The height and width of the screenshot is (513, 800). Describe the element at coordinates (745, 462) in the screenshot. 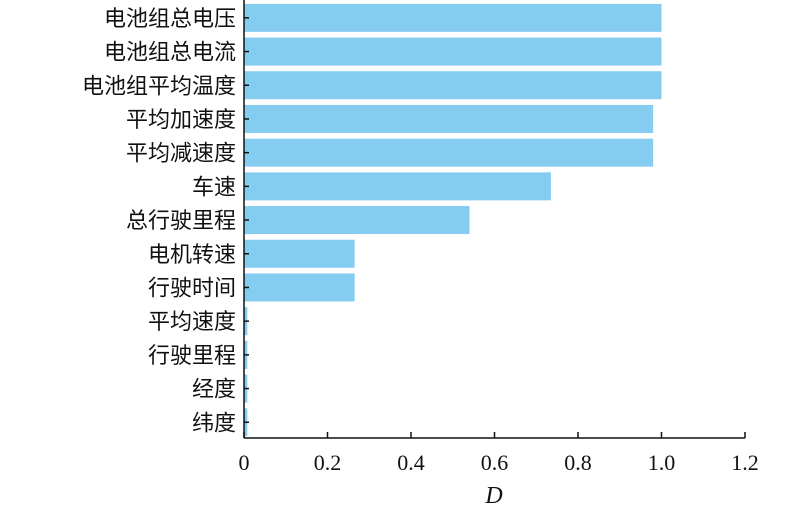

I see `x-tick-label-7: 1.2` at that location.